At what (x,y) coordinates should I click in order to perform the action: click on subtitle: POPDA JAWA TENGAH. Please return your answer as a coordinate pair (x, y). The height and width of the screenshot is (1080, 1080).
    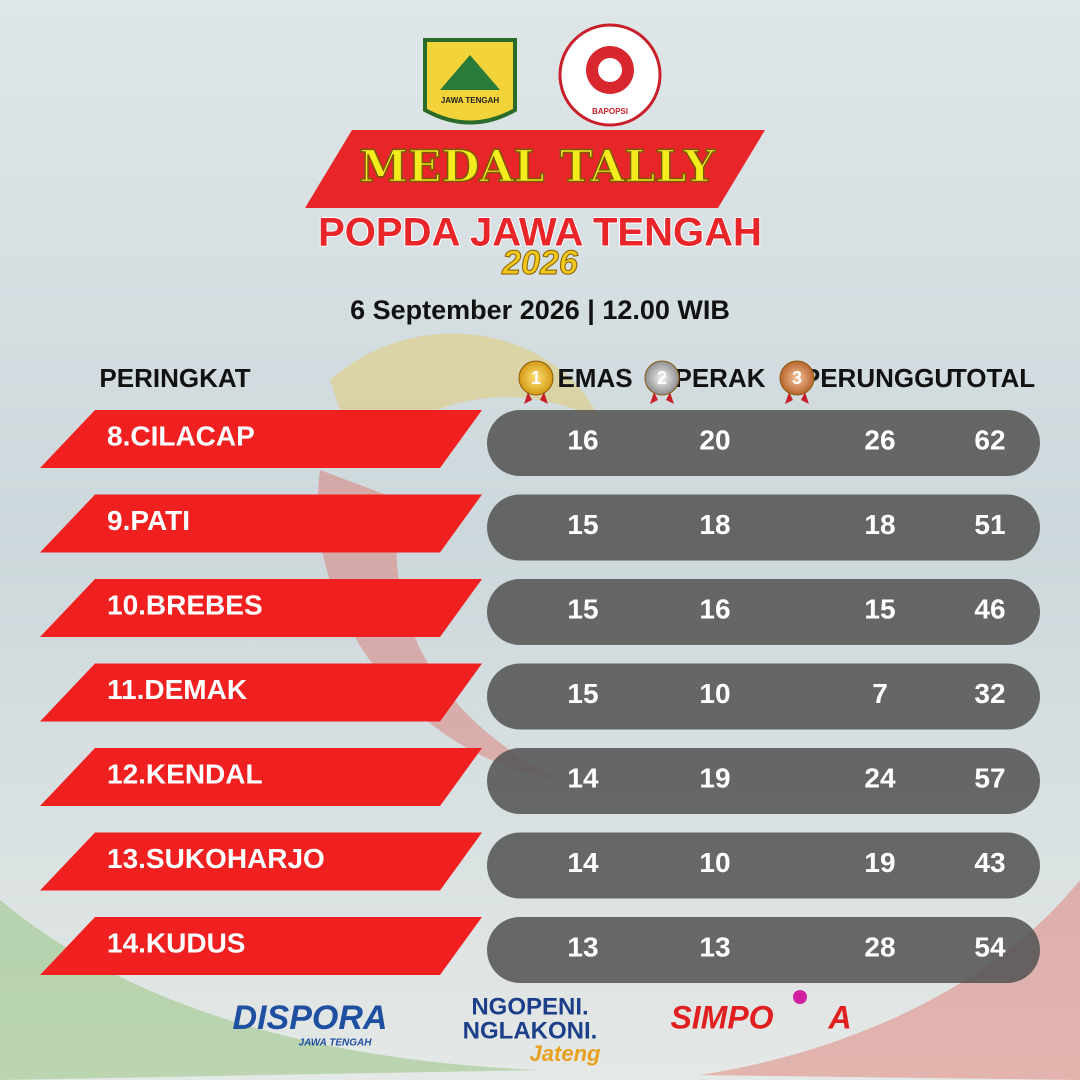
    Looking at the image, I should click on (540, 233).